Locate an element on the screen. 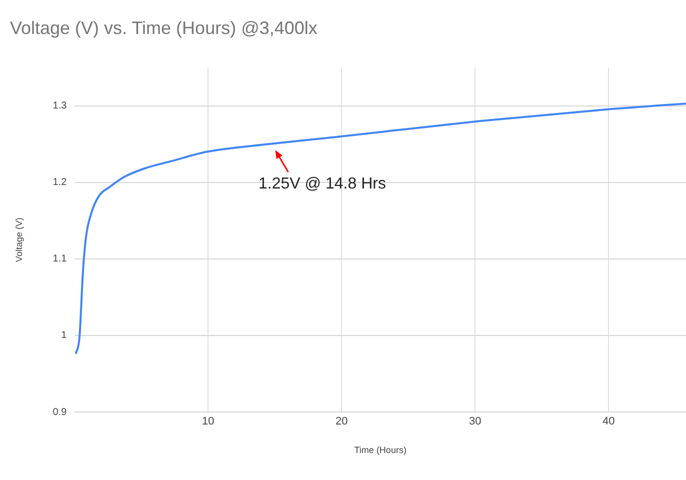 Image resolution: width=686 pixels, height=480 pixels. annotation: 1.25V @ 14.8 Hrs is located at coordinates (322, 184).